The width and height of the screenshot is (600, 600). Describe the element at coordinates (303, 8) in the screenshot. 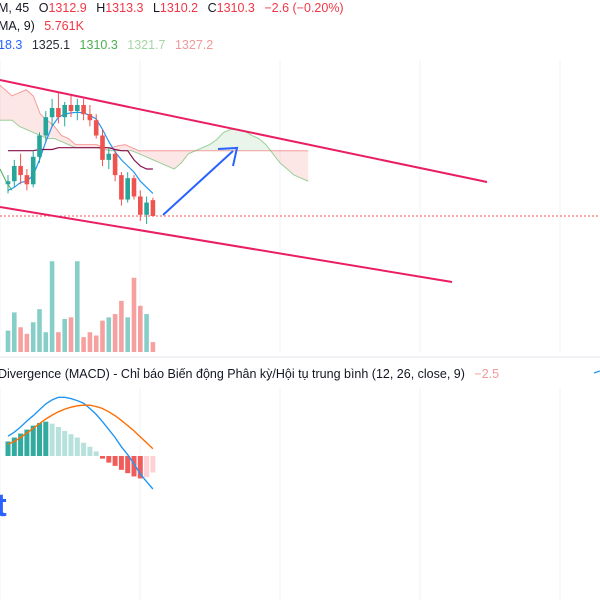

I see `legend-change: −2.6 (−0.20%)` at that location.